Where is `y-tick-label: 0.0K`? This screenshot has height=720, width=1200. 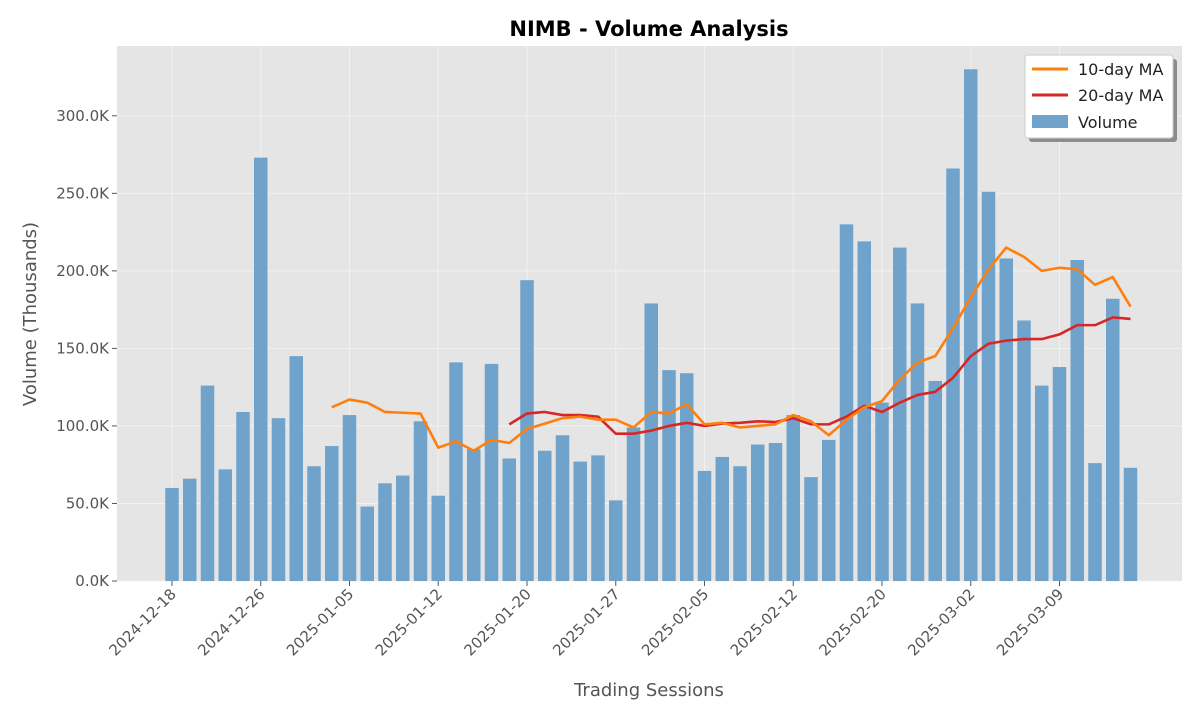 y-tick-label: 0.0K is located at coordinates (92, 581).